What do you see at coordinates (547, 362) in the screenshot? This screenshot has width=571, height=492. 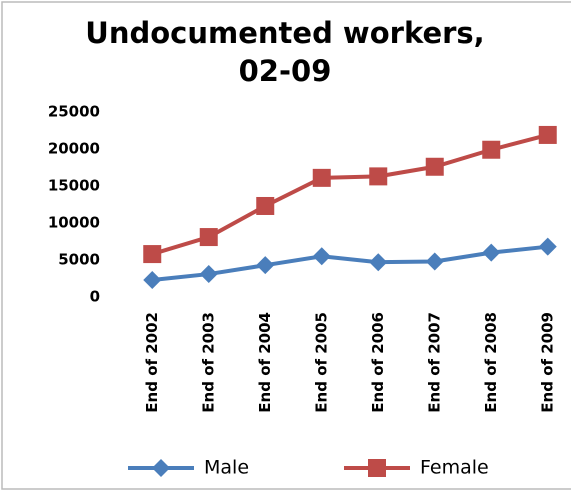 I see `x-tick-label: End of 2009` at bounding box center [547, 362].